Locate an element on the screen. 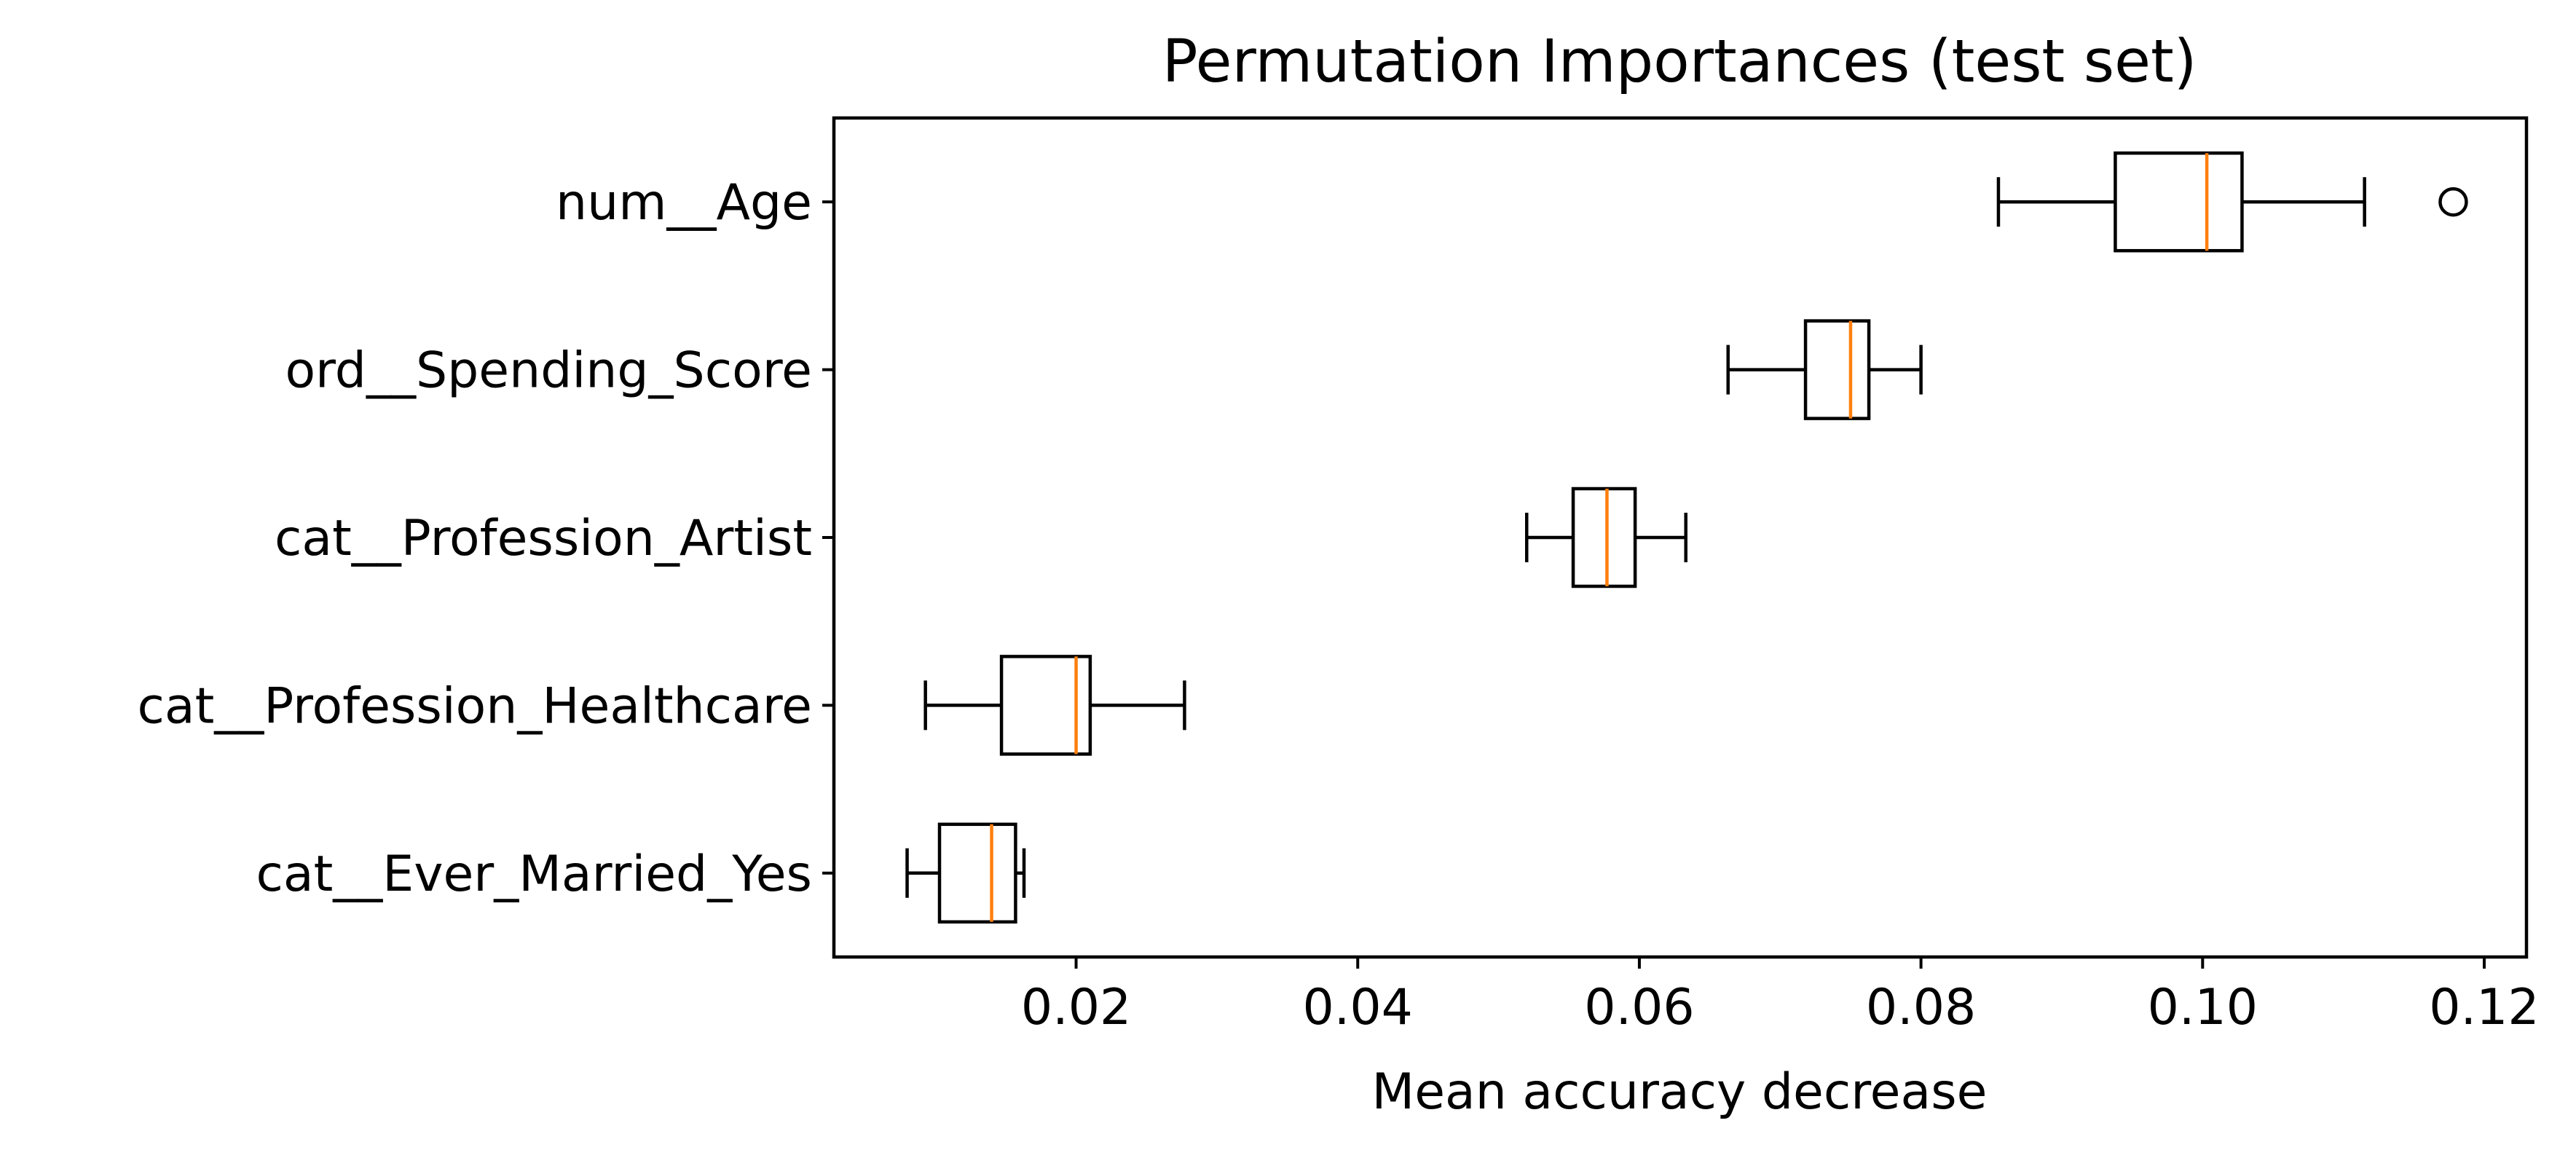 The height and width of the screenshot is (1158, 2576). box-cat__Profession_Healthcare is located at coordinates (1054, 705).